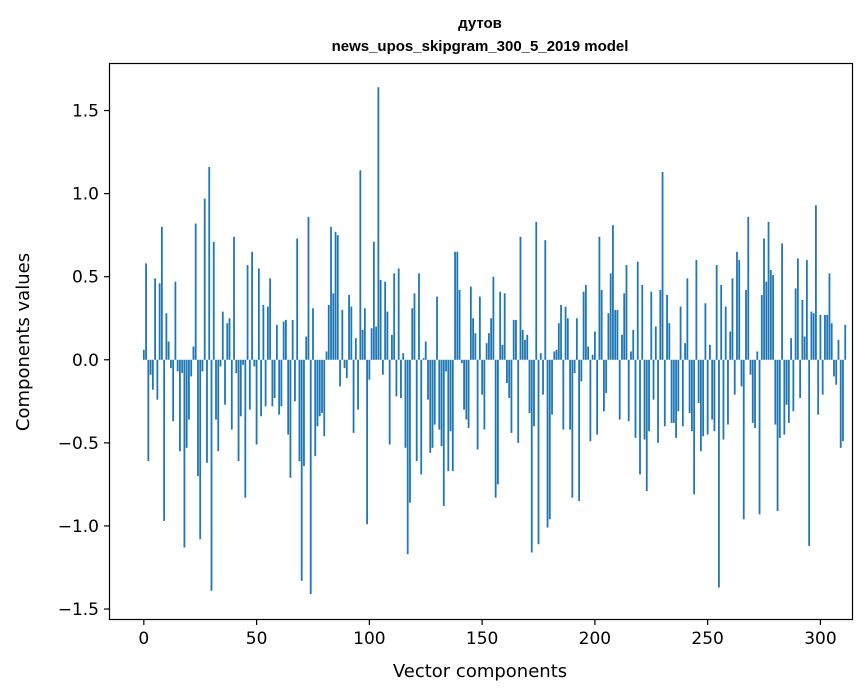 The height and width of the screenshot is (696, 867). Describe the element at coordinates (85, 278) in the screenshot. I see `y-tick-label: 0.5` at that location.